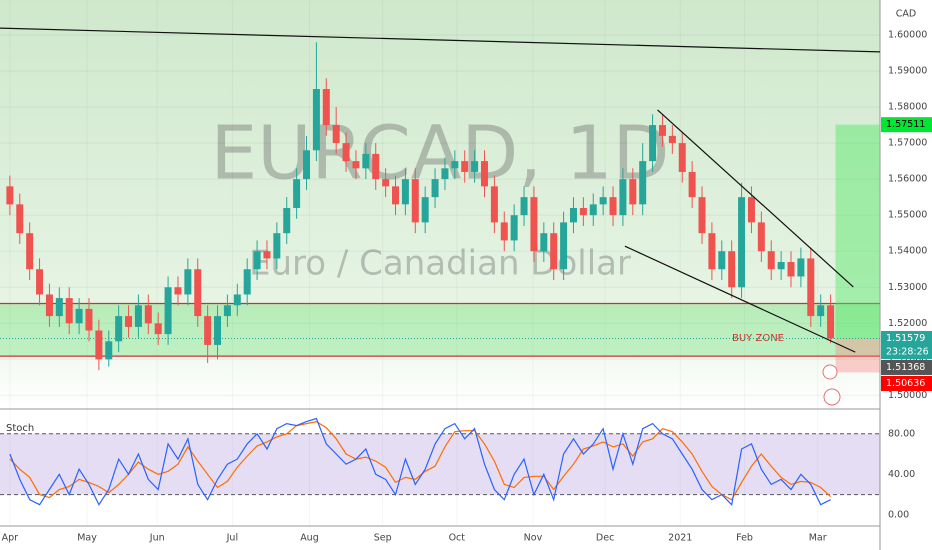  Describe the element at coordinates (383, 538) in the screenshot. I see `x-tick-label: Sep` at that location.